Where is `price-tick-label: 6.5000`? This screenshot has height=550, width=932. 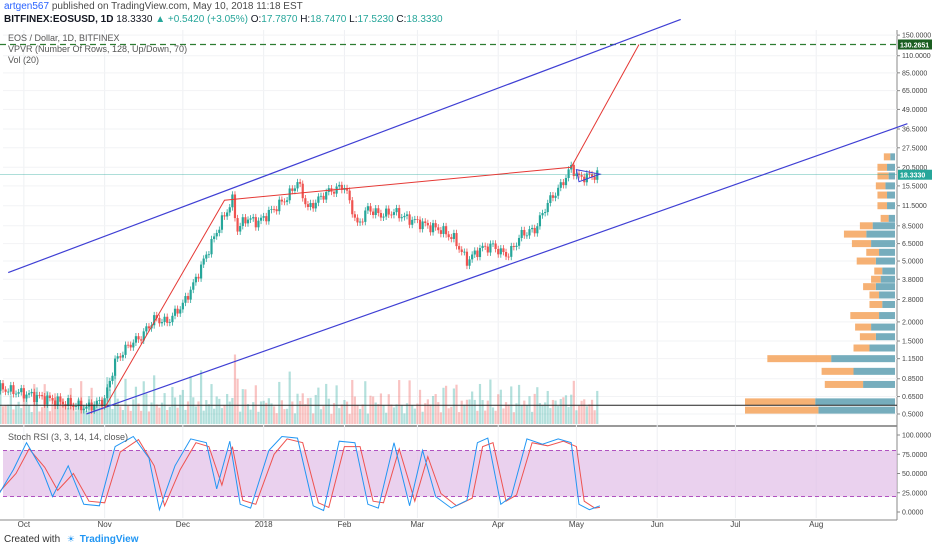 price-tick-label: 6.5000 is located at coordinates (913, 244).